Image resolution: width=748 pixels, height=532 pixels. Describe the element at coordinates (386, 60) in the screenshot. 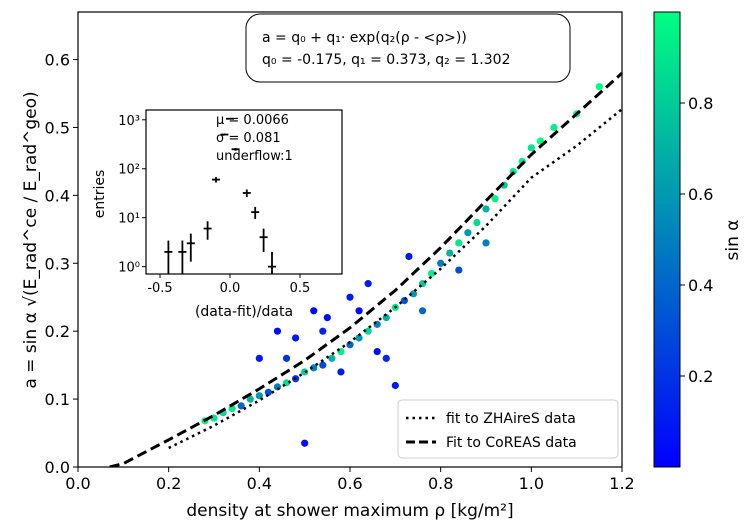

I see `formula-line-2: q₀ = -0.175, q₁ = 0.373, q₂ = 1.302` at that location.